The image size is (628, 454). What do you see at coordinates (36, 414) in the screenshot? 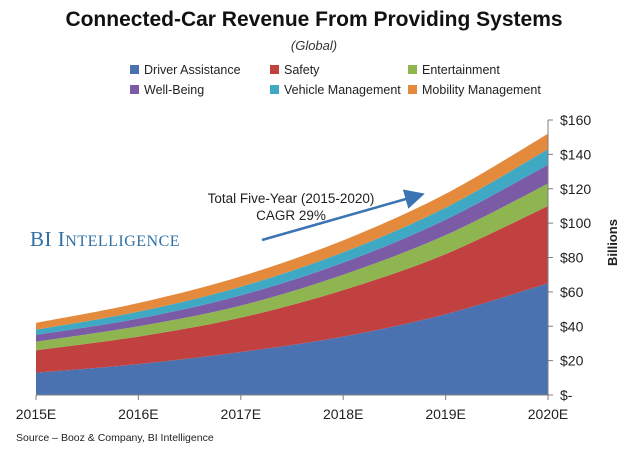
I see `x-tick-label: 2015E` at bounding box center [36, 414].